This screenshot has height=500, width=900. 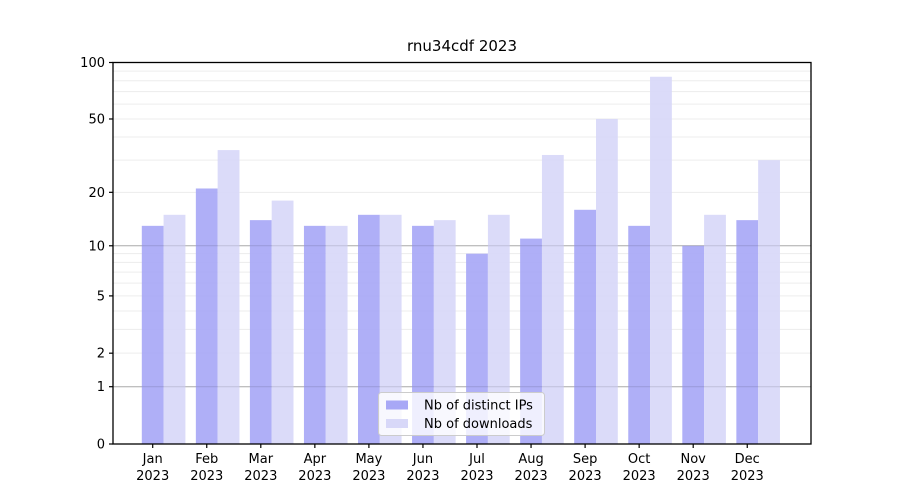 I want to click on chart-title: rnu34cdf 2023, so click(x=462, y=46).